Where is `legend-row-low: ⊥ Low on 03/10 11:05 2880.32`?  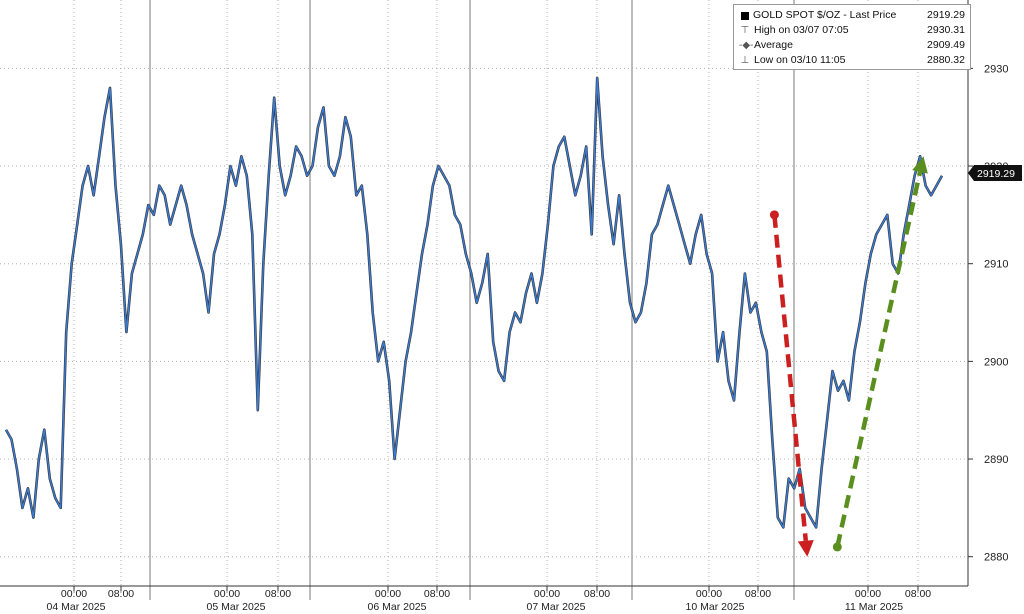
legend-row-low: ⊥ Low on 03/10 11:05 2880.32 is located at coordinates (852, 60).